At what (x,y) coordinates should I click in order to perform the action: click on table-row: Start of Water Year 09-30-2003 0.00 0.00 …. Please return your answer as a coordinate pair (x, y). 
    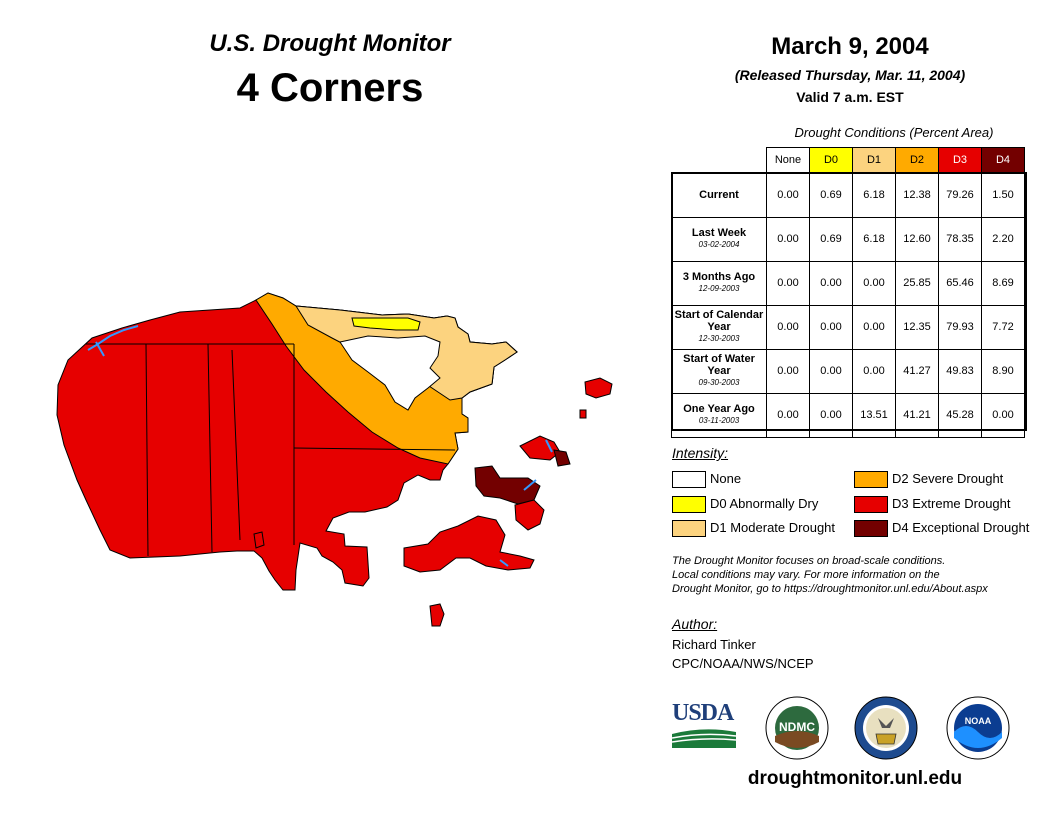
    Looking at the image, I should click on (848, 371).